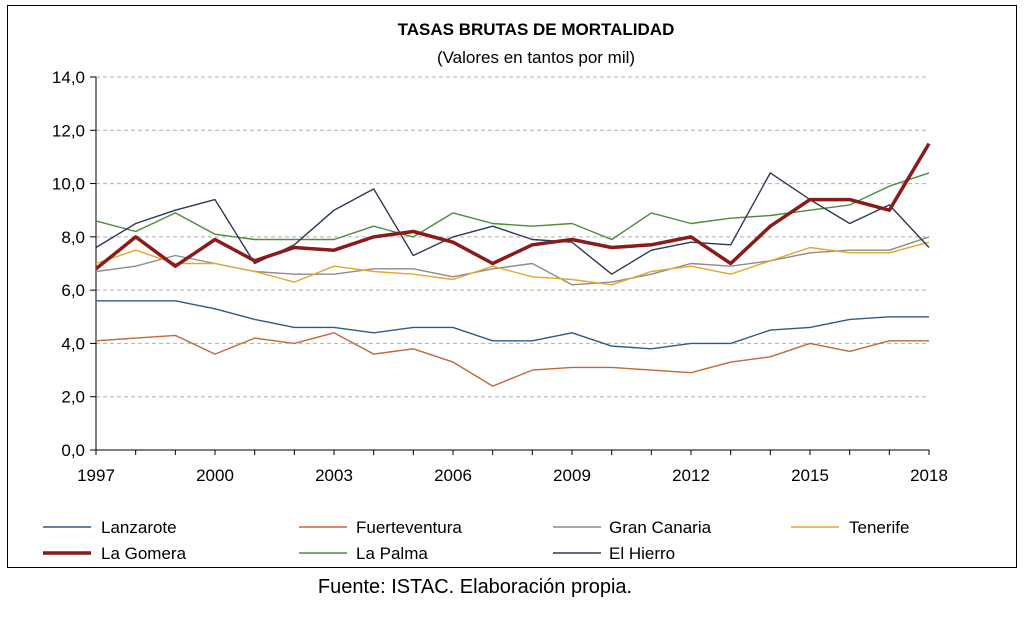  What do you see at coordinates (68, 130) in the screenshot?
I see `y-tick-label: 12,0` at bounding box center [68, 130].